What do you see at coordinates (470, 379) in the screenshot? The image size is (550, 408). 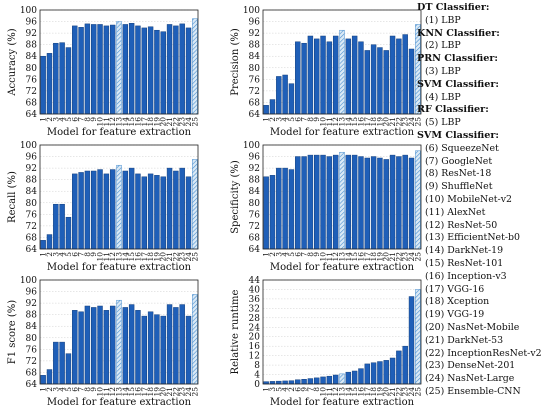 I see `legend-item: (24) NasNet-Large` at bounding box center [470, 379].